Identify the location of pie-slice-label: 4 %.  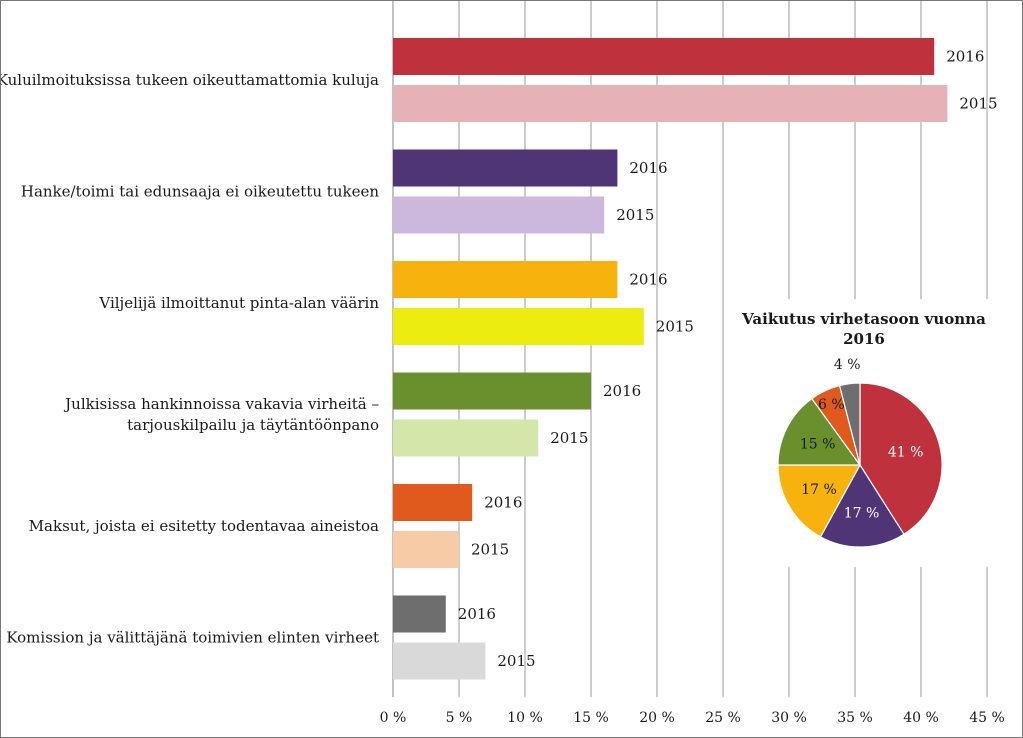
(847, 365).